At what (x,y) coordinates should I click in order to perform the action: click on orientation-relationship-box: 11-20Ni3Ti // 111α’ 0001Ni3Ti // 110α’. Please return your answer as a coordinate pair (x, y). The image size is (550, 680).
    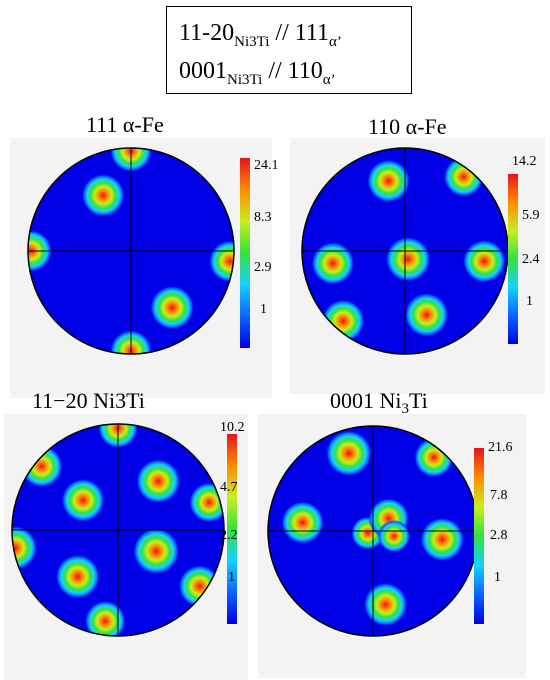
    Looking at the image, I should click on (289, 50).